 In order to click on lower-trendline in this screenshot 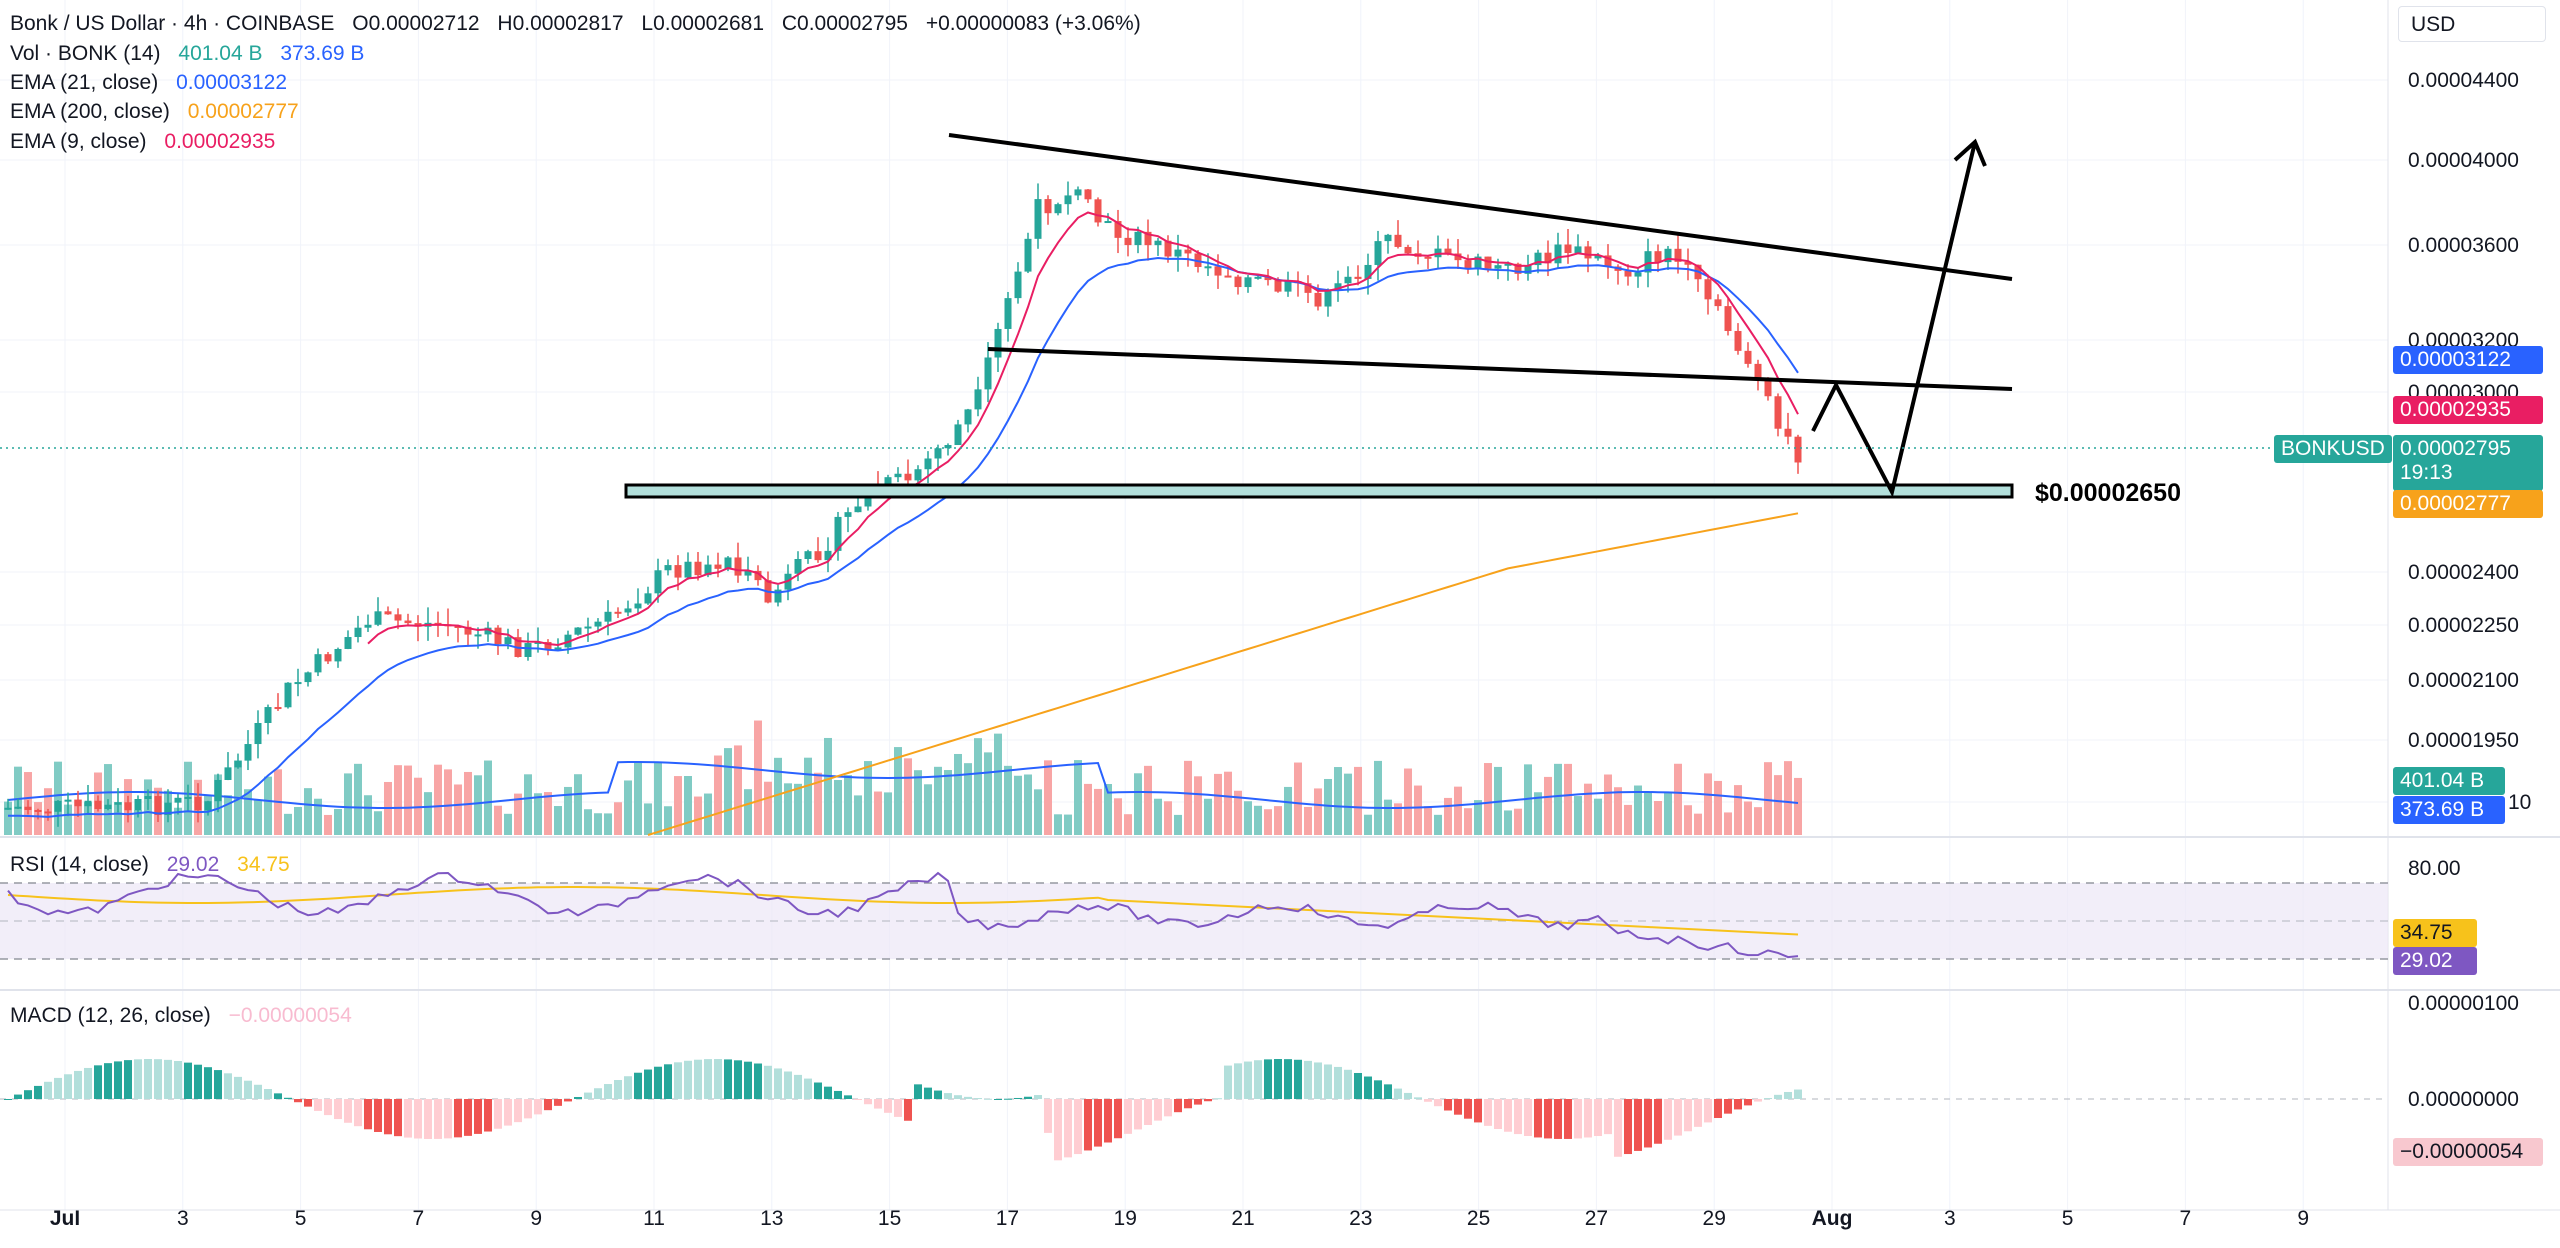, I will do `click(1500, 369)`.